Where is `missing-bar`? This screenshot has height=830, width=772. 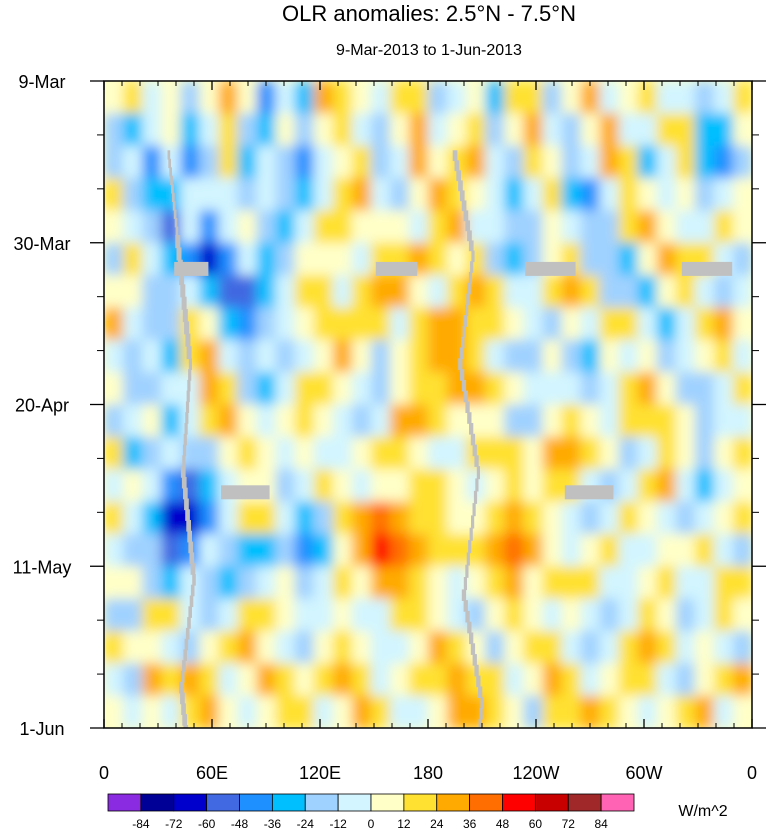 missing-bar is located at coordinates (707, 268).